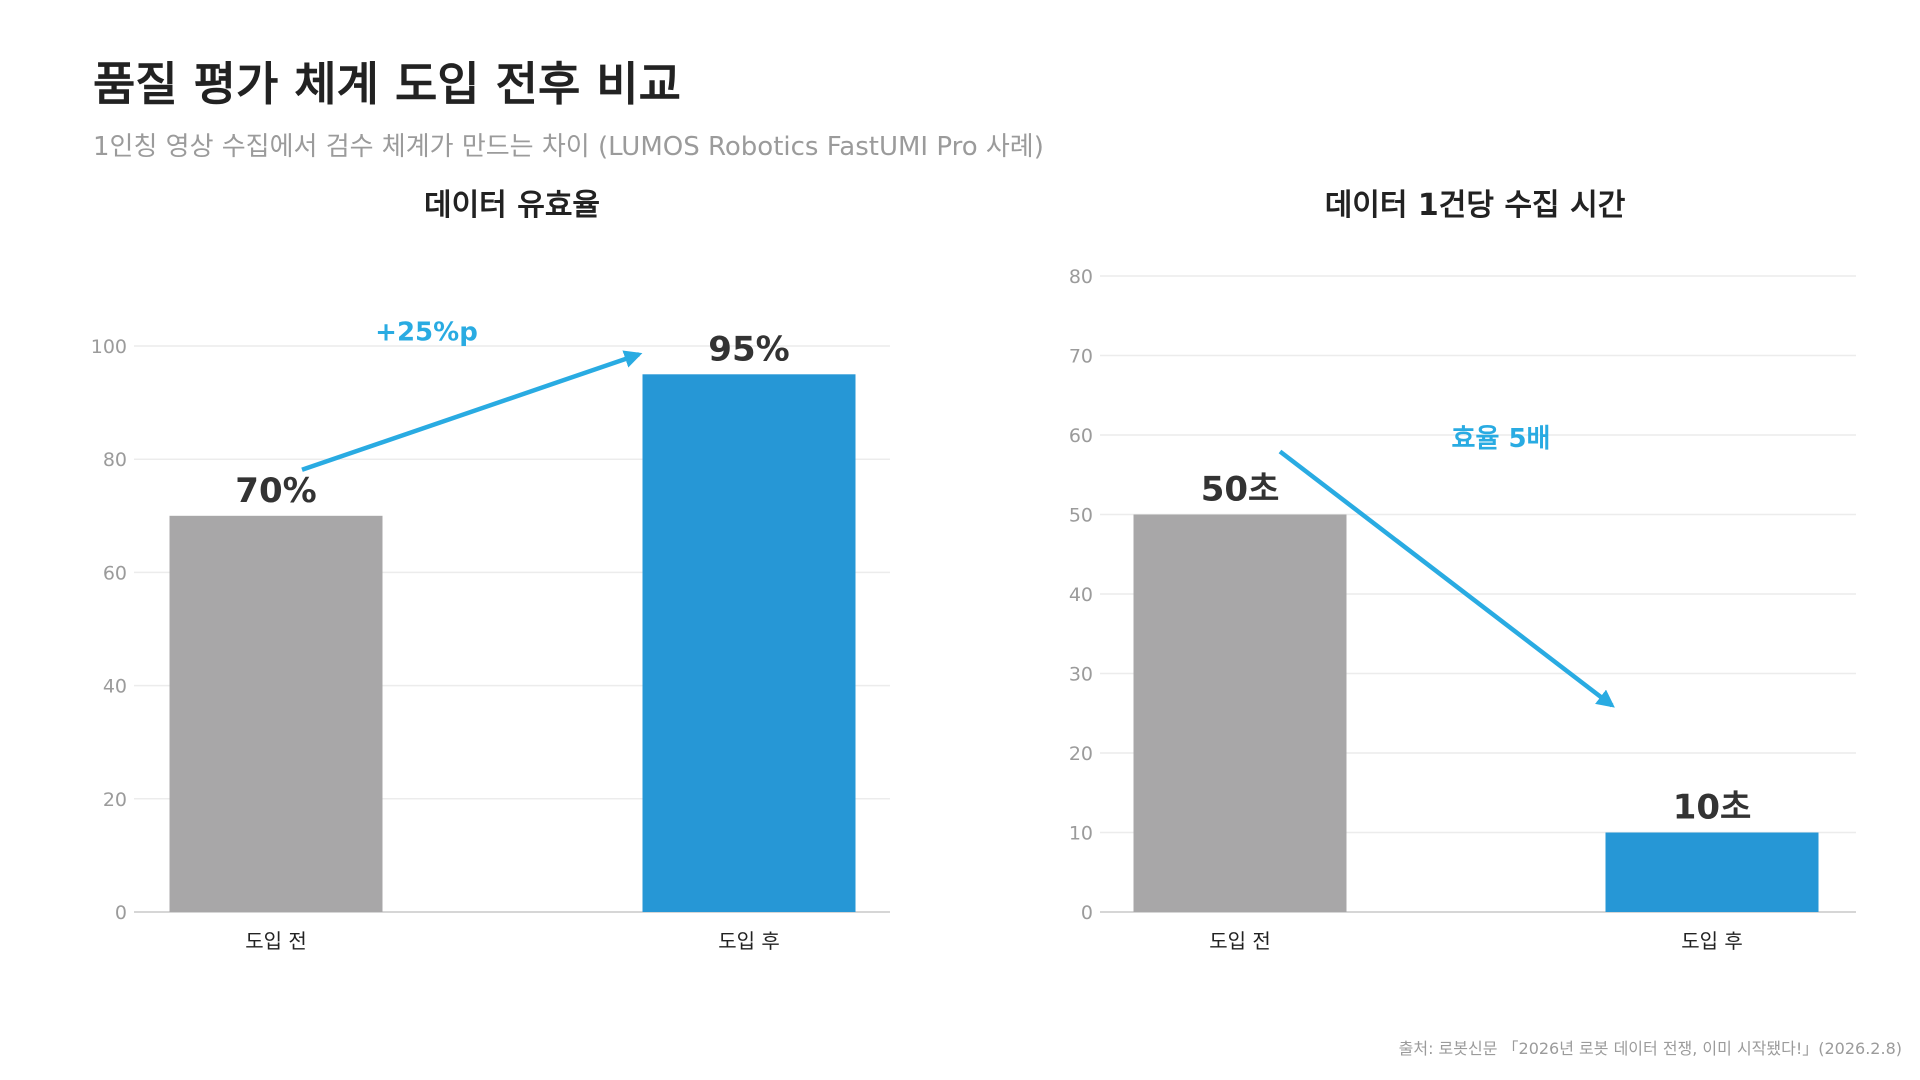 This screenshot has width=1920, height=1080. I want to click on chart-title: 데이터 1건당 수집 시간, so click(1475, 205).